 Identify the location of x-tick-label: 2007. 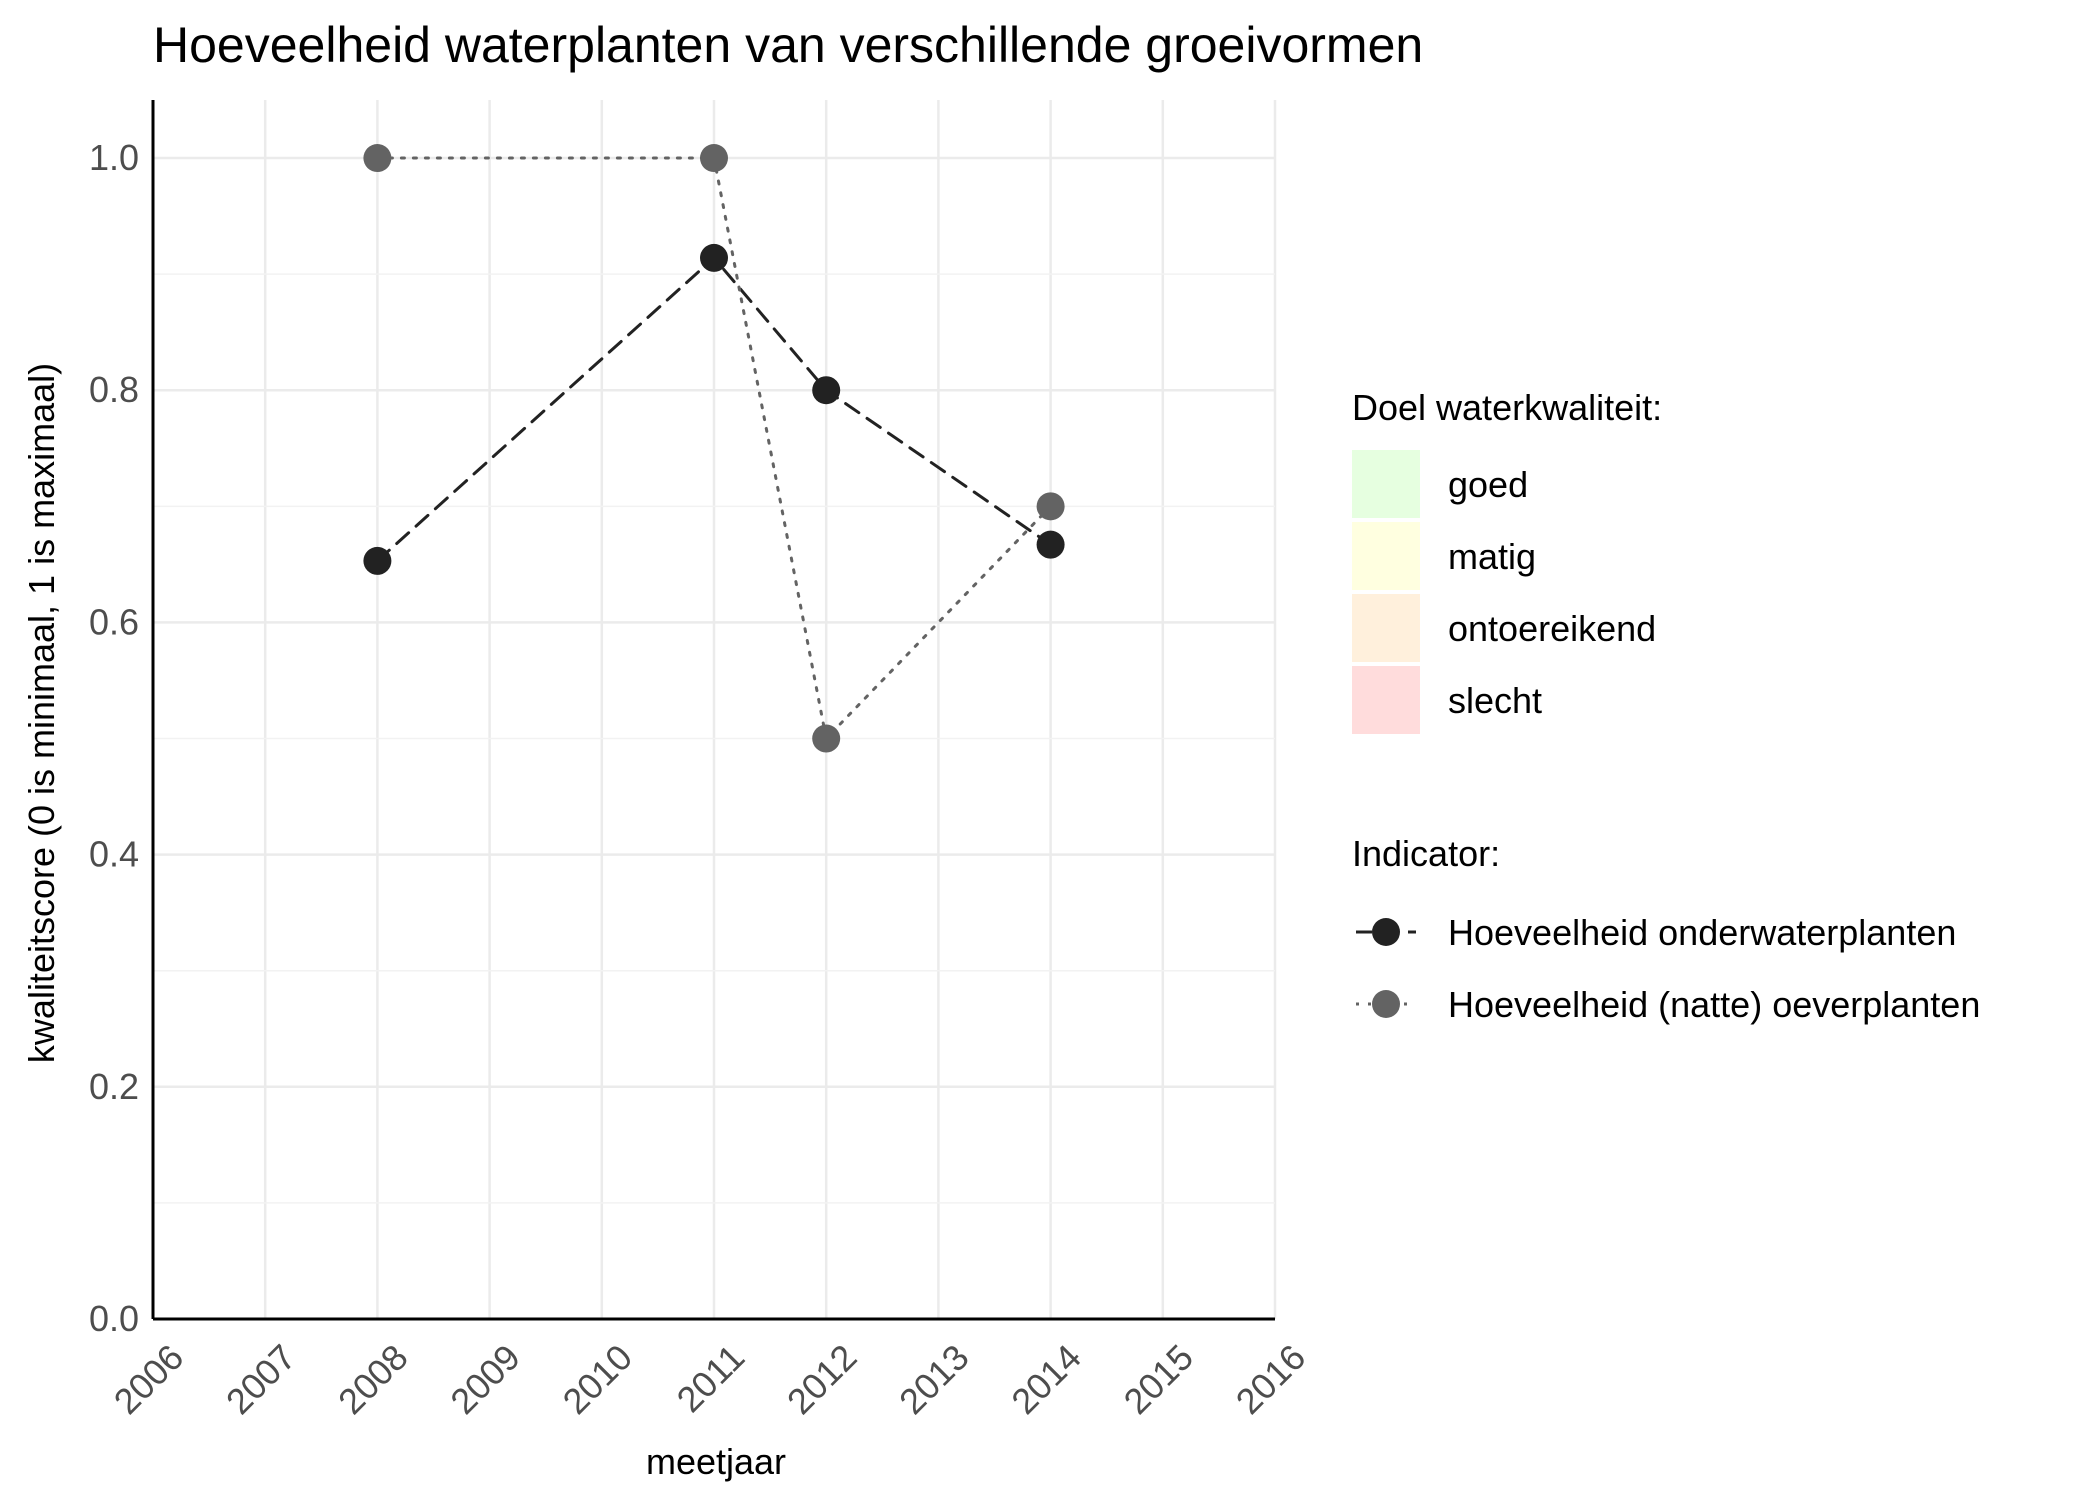
(261, 1379).